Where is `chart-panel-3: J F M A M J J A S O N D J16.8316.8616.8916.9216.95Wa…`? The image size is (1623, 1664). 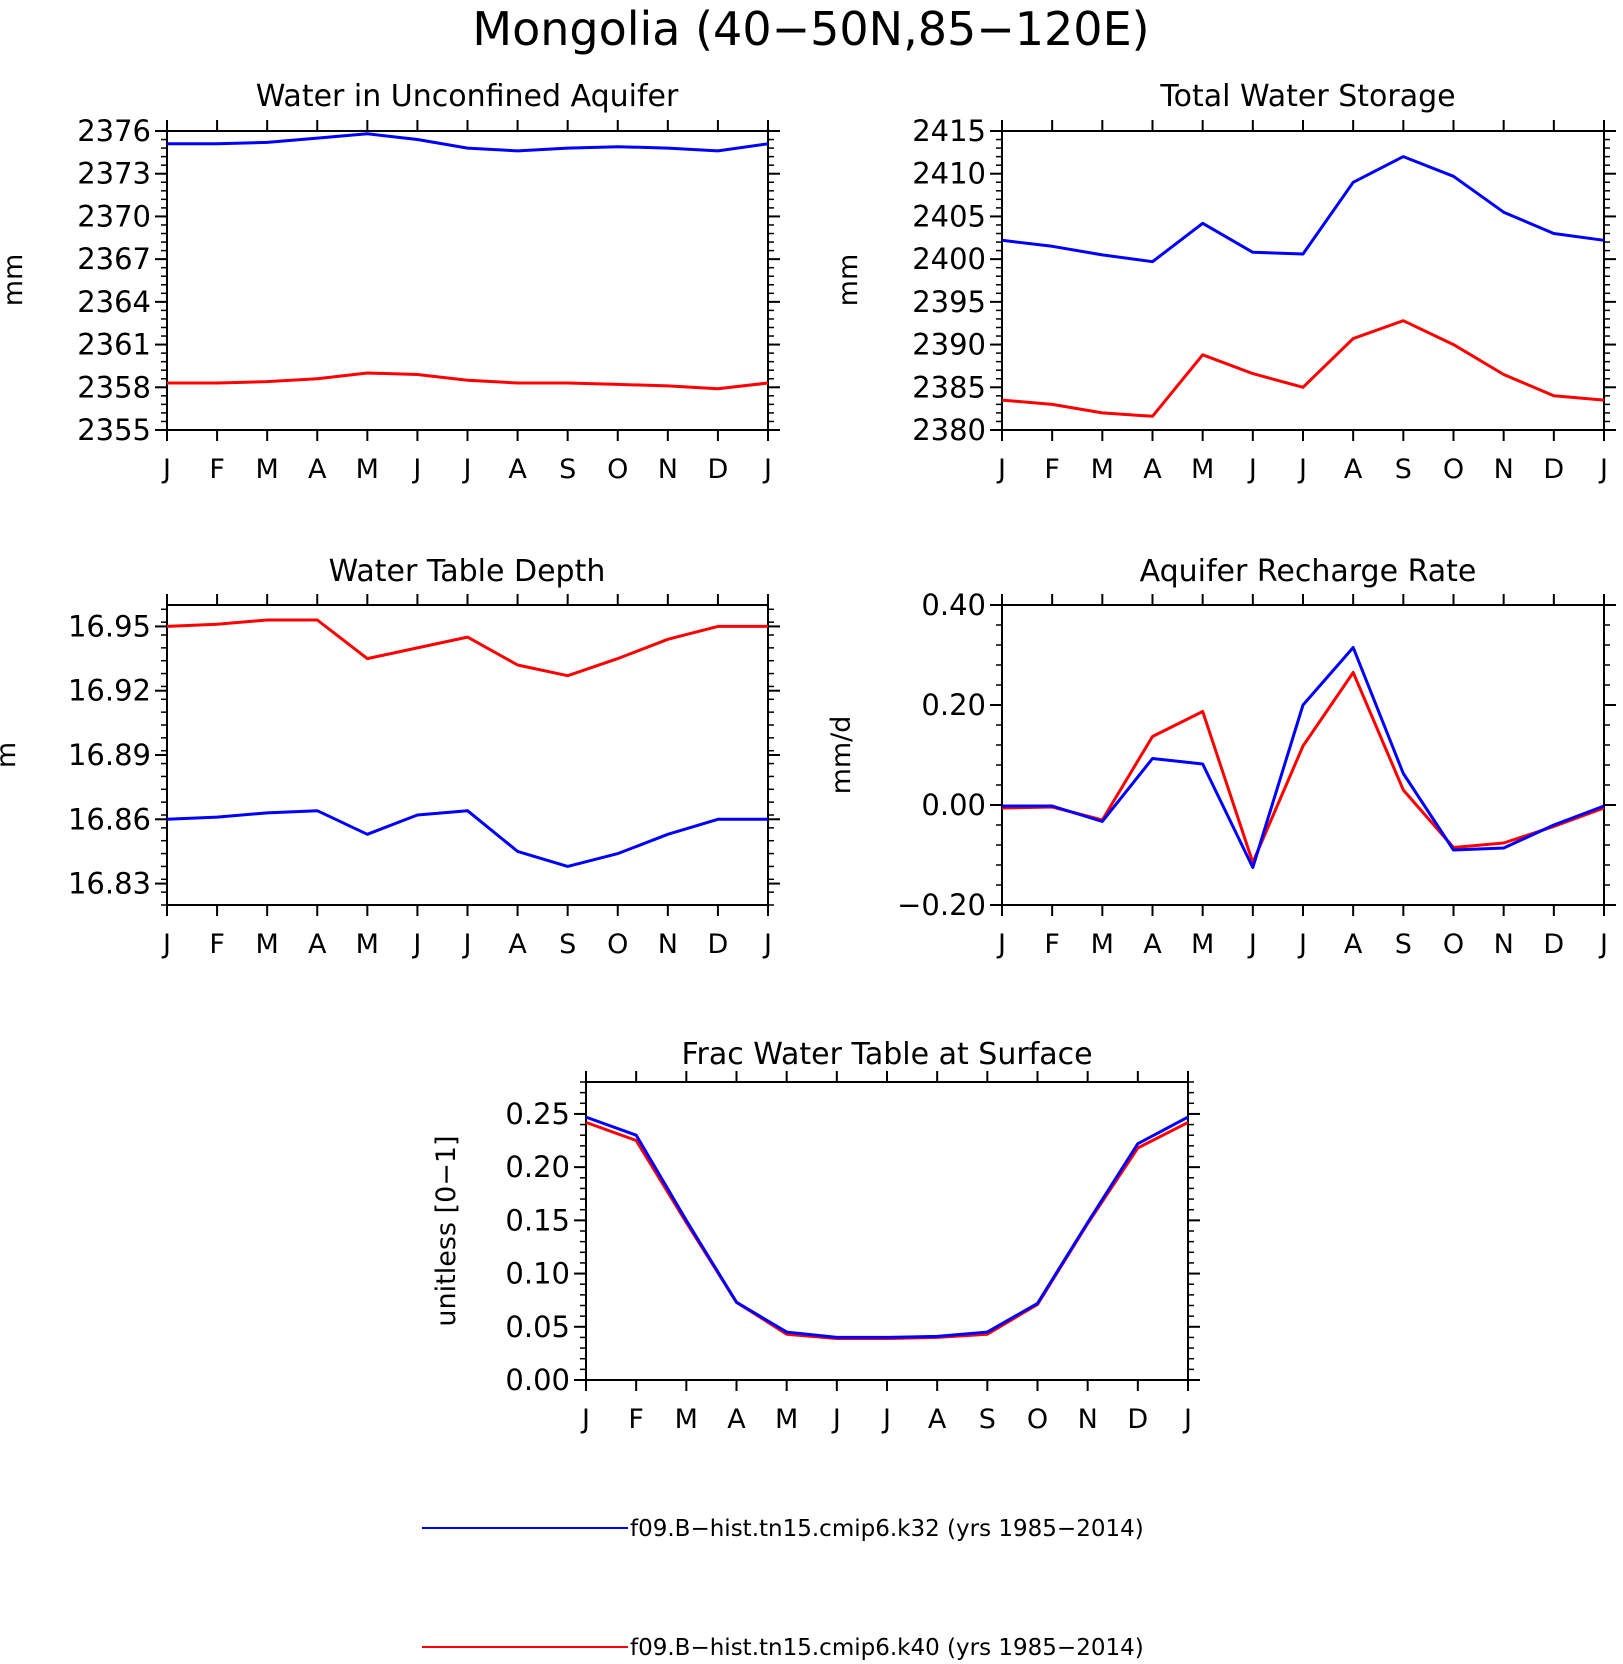
chart-panel-3: J F M A M J J A S O N D J16.8316.8616.8916.9216.95Wa… is located at coordinates (390, 757).